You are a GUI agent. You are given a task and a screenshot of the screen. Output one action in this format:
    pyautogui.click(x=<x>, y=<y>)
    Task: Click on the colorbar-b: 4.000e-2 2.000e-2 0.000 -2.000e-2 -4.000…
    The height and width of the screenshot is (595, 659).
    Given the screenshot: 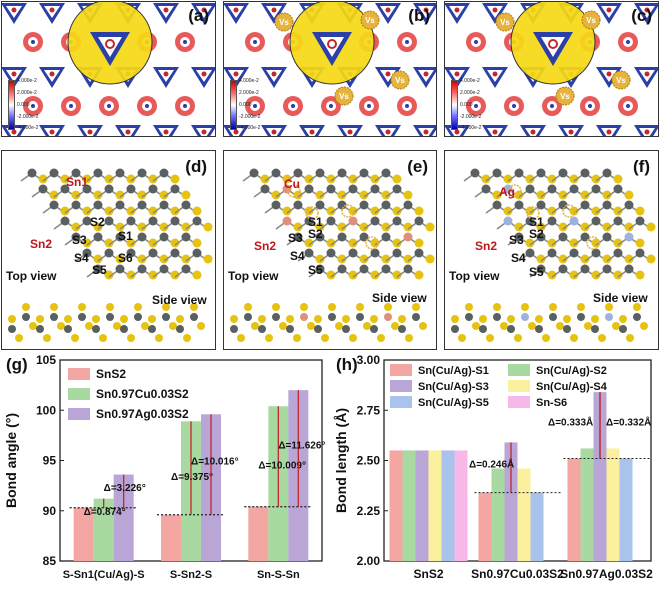 What is the action you would take?
    pyautogui.click(x=250, y=106)
    